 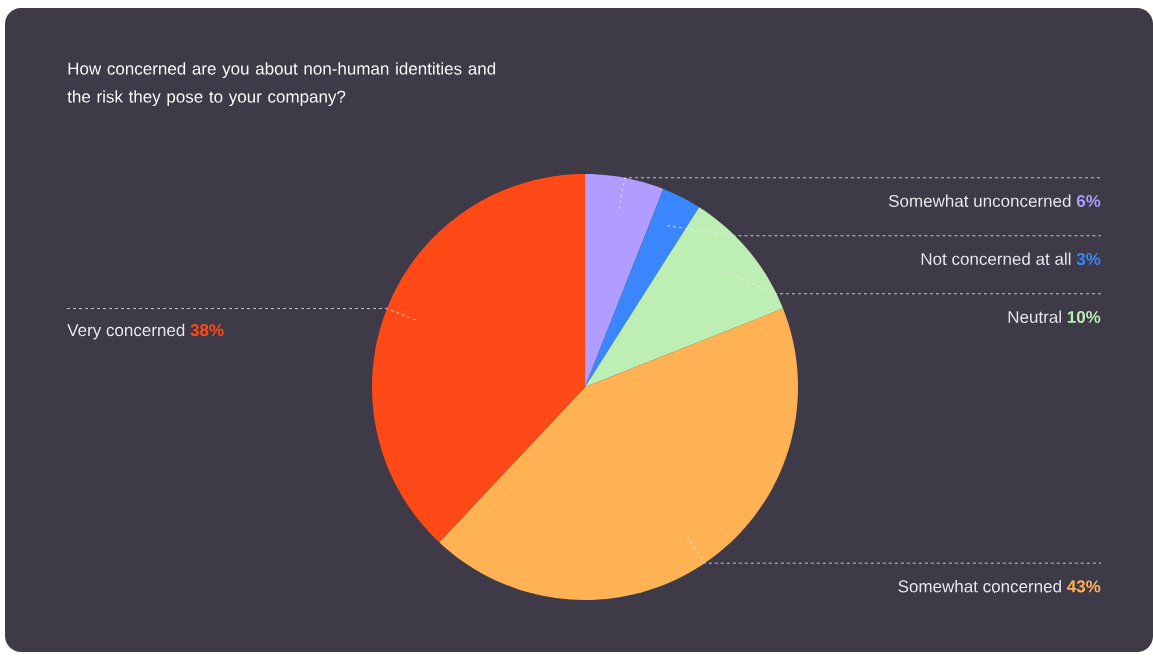 What do you see at coordinates (281, 84) in the screenshot?
I see `chart-title: How concerned are you about non-human identities and the risk they pose to your company?` at bounding box center [281, 84].